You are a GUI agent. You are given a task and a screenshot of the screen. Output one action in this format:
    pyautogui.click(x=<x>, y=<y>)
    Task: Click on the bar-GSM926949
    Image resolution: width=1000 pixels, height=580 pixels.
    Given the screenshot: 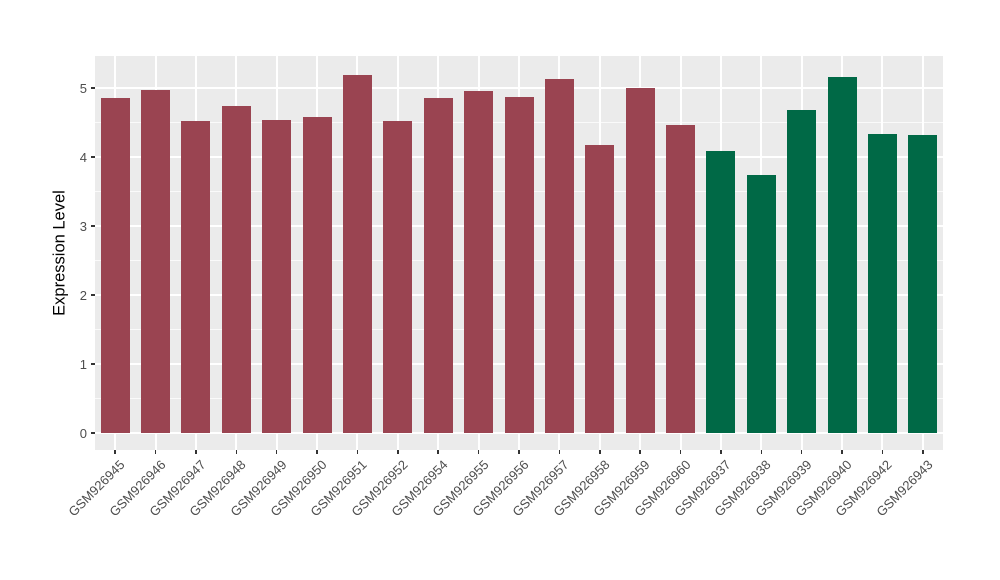 What is the action you would take?
    pyautogui.click(x=277, y=276)
    